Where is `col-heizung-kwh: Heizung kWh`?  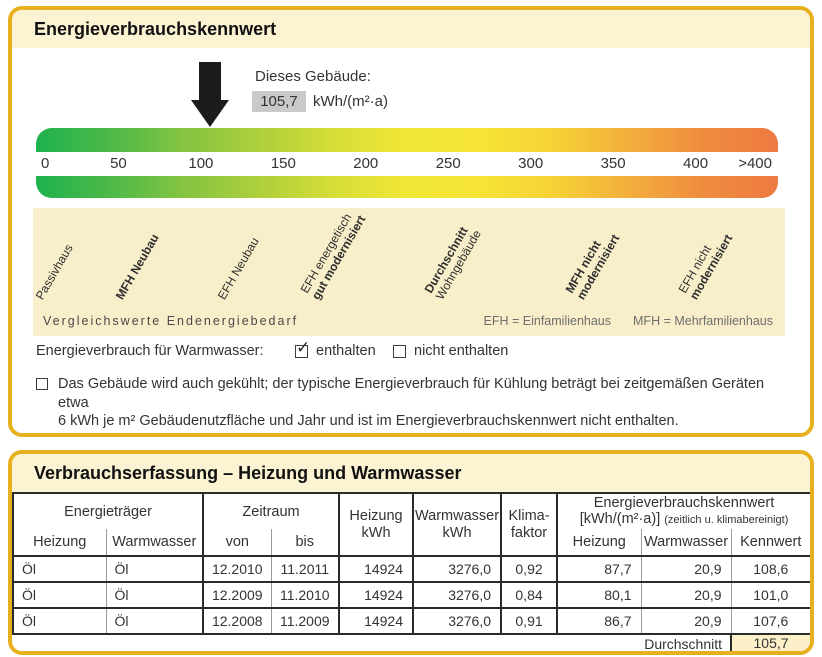 col-heizung-kwh: Heizung kWh is located at coordinates (376, 524).